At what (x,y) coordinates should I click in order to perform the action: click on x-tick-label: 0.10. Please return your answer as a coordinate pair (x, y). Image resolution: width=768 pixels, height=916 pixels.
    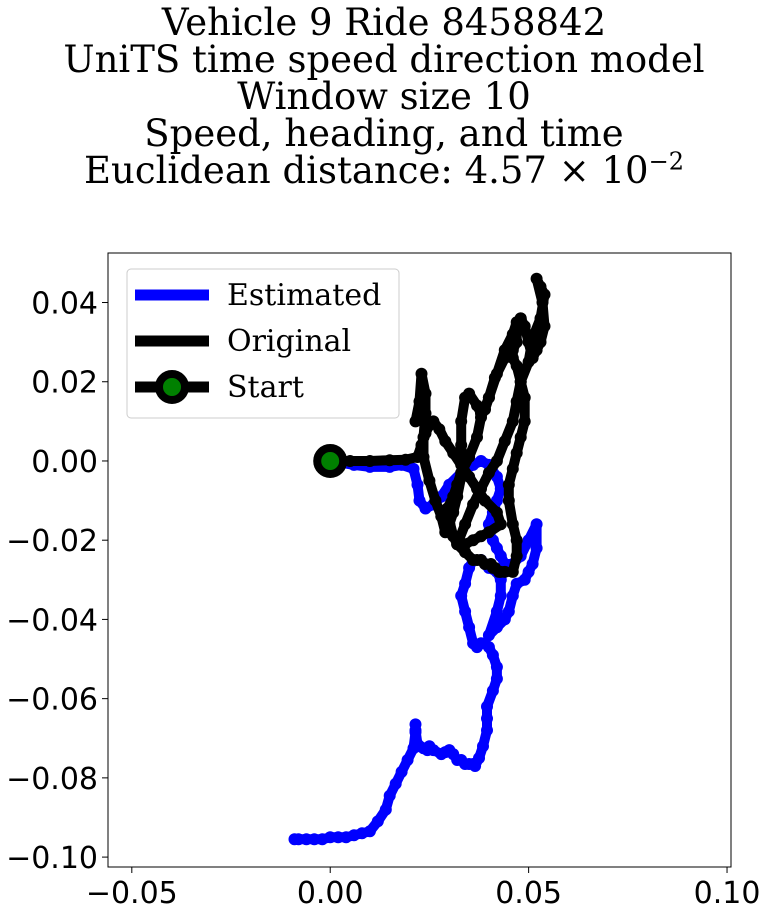
    Looking at the image, I should click on (727, 893).